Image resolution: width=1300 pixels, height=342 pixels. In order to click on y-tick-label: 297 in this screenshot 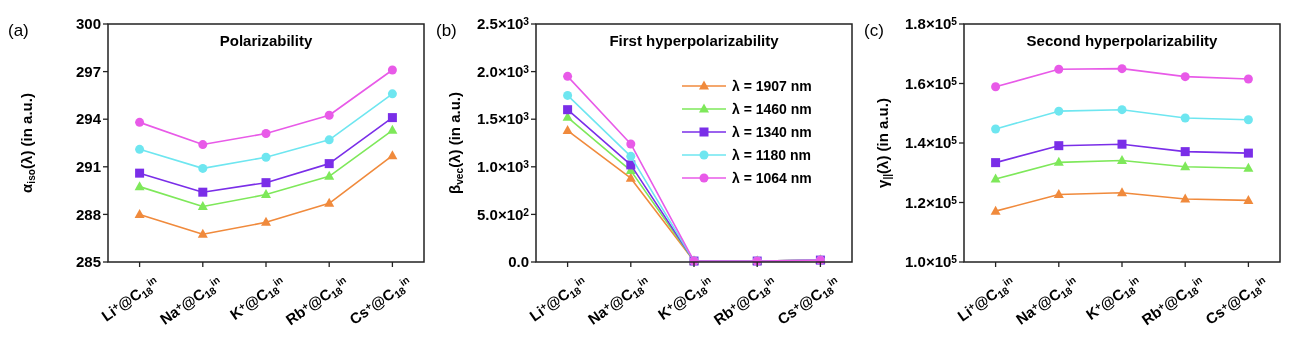, I will do `click(88, 71)`.